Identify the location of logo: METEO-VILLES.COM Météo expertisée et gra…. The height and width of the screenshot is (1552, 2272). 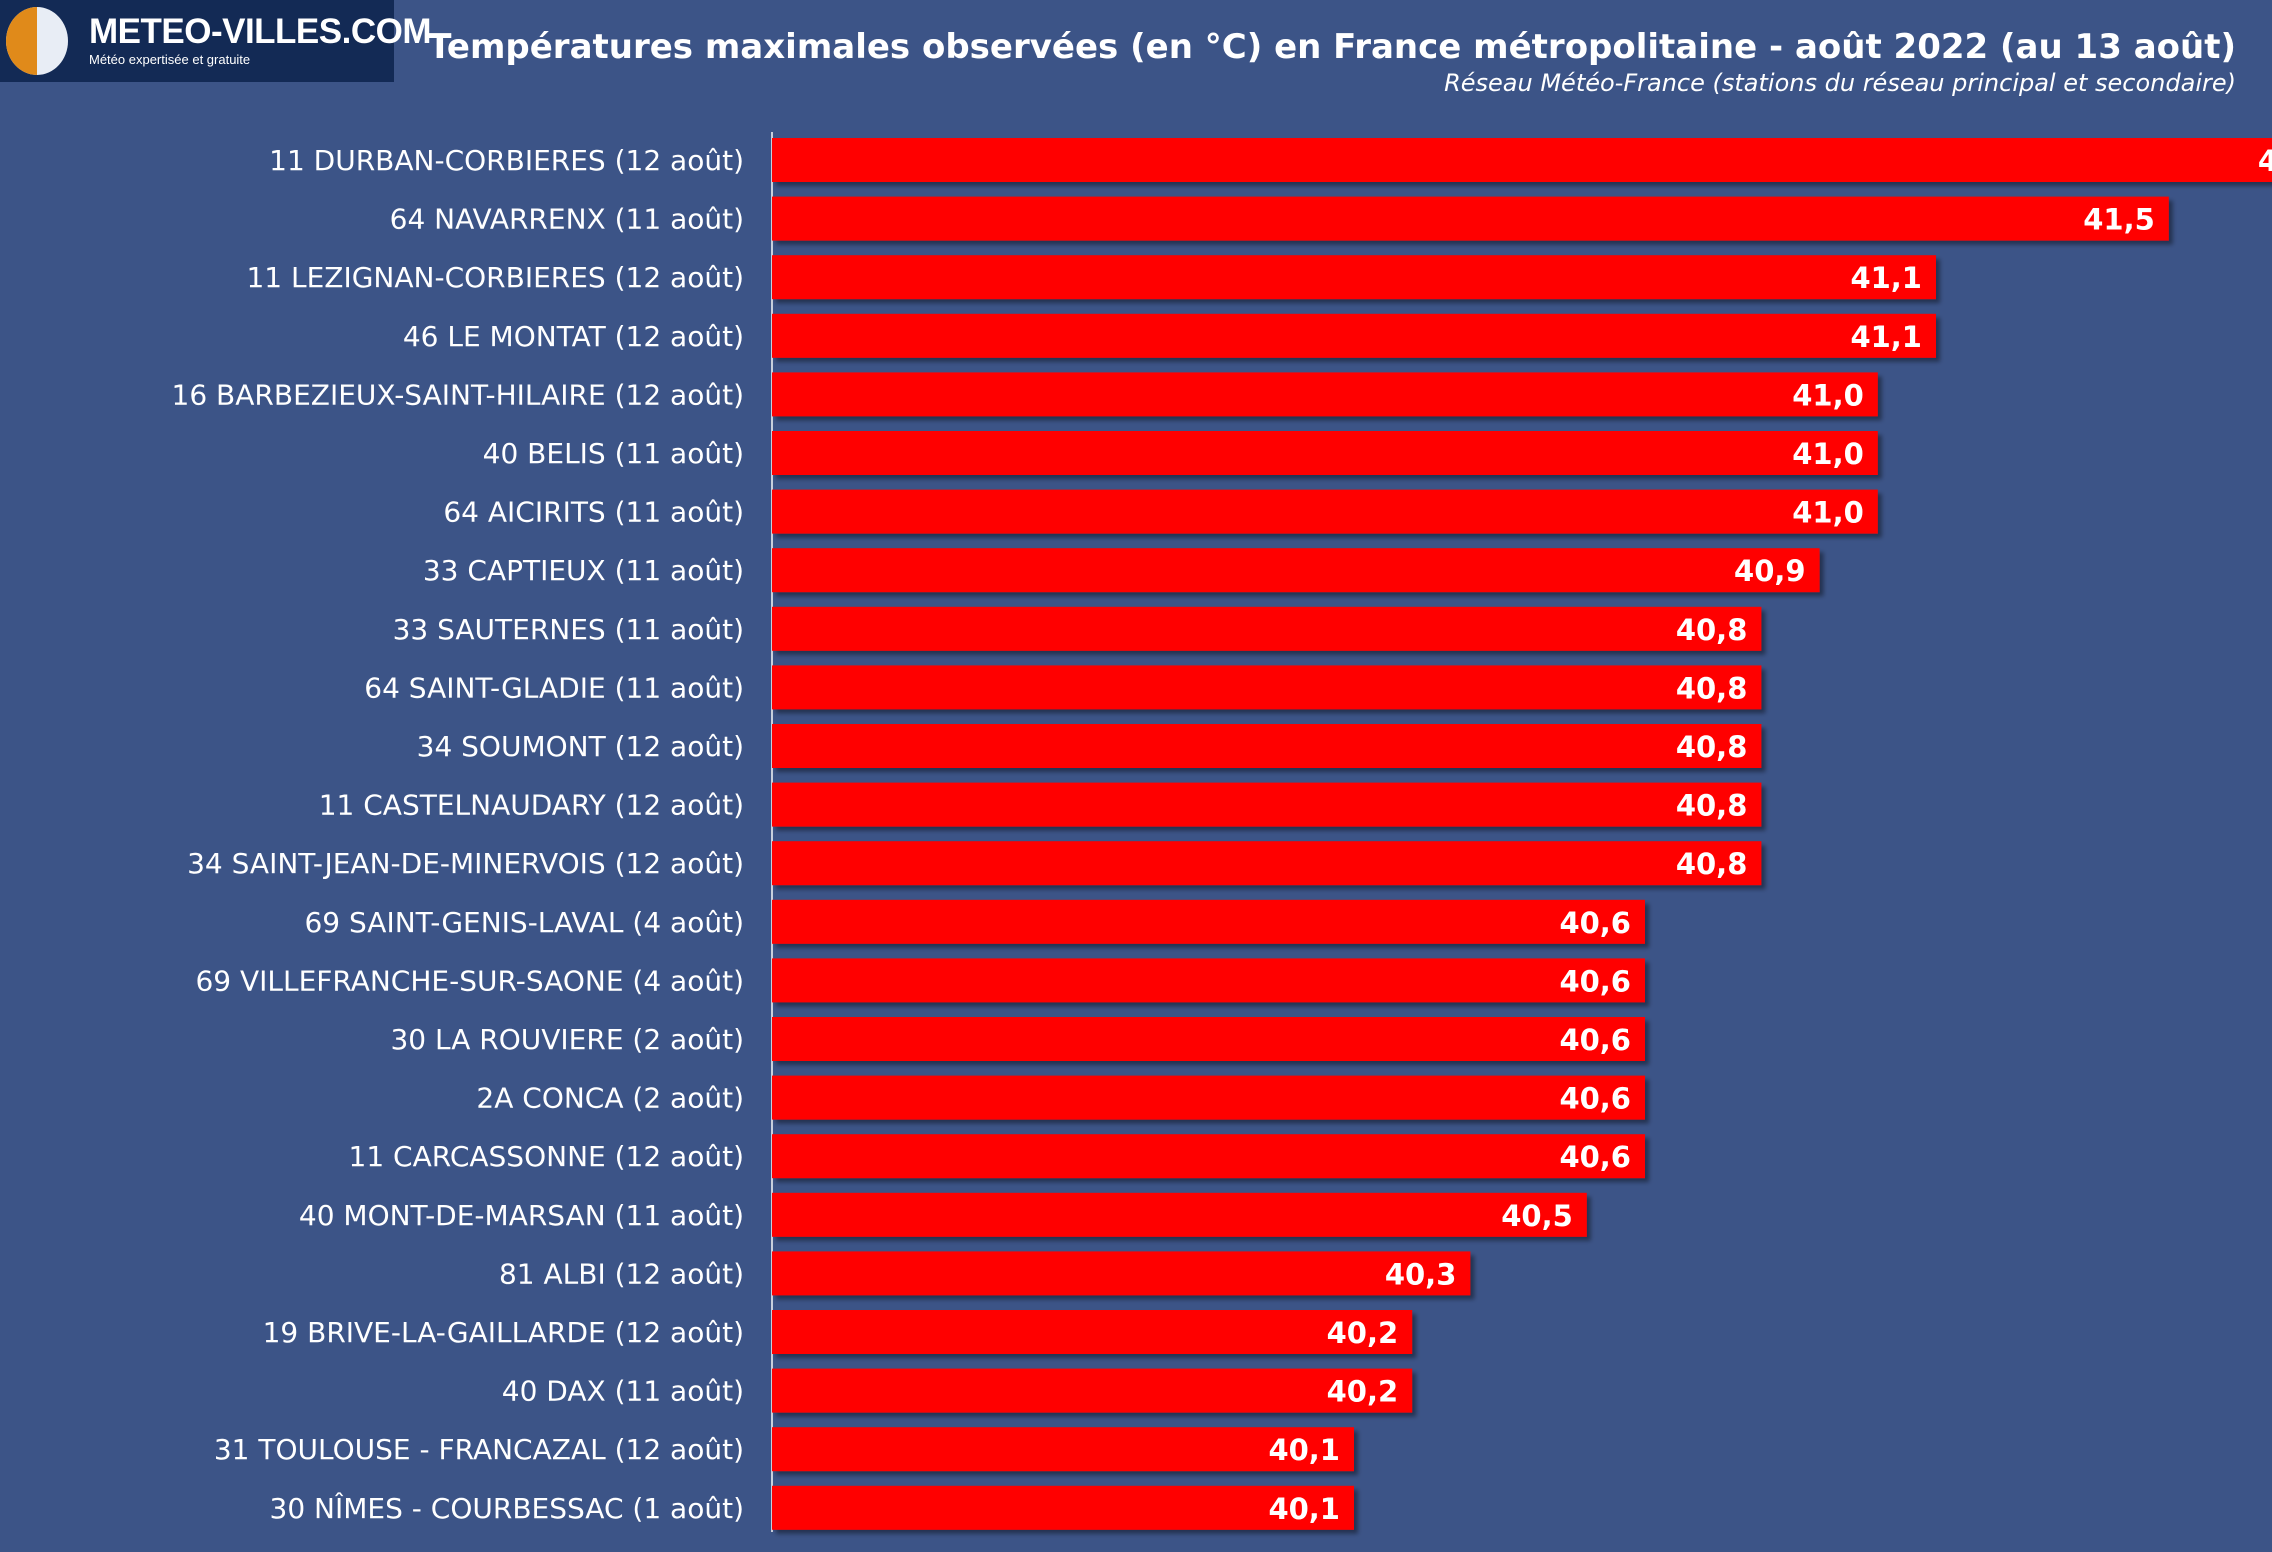
(216, 41).